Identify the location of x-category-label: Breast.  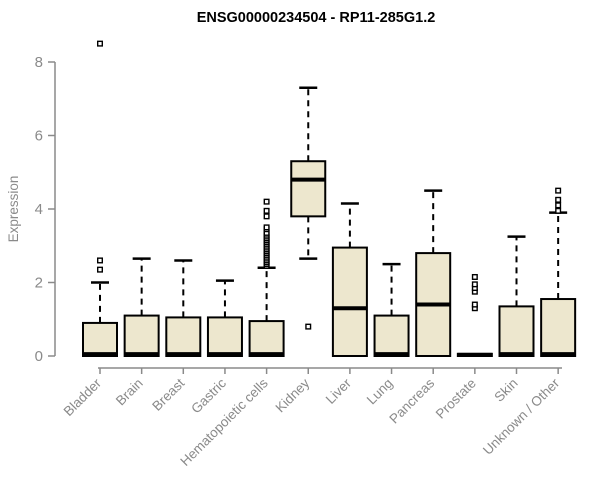
(168, 394).